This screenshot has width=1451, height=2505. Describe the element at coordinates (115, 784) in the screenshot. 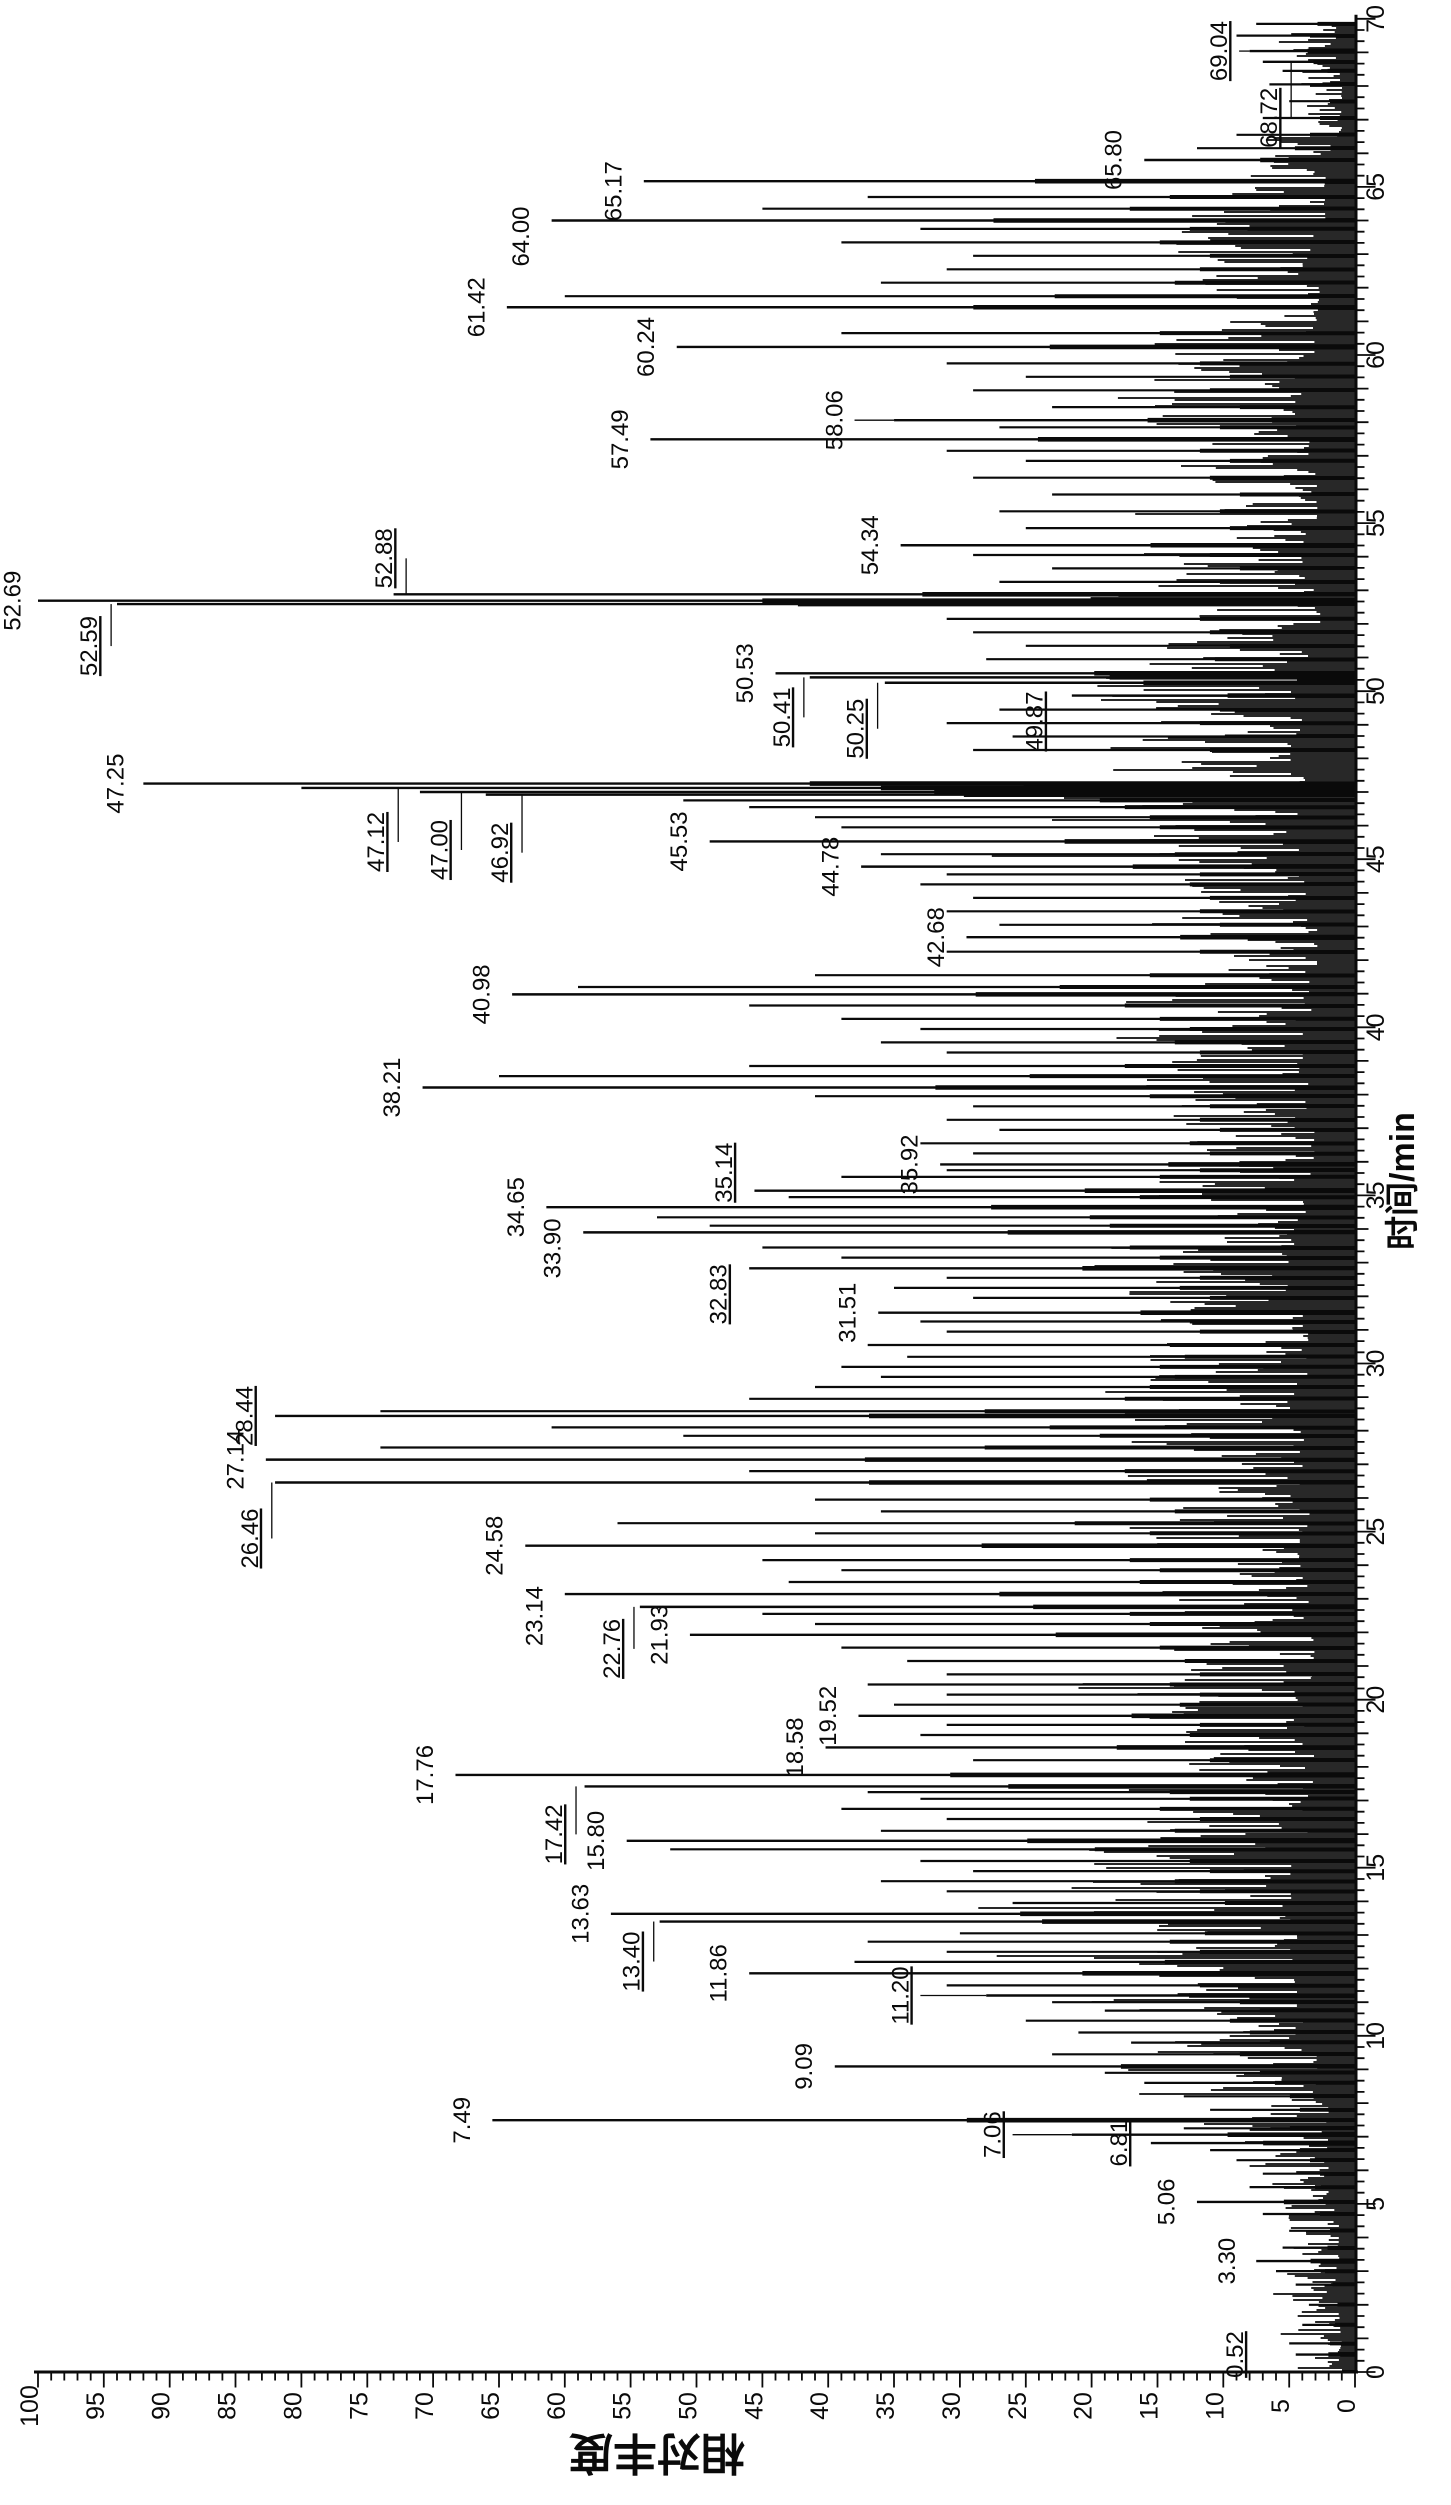

I see `peak-label: 47.25` at that location.